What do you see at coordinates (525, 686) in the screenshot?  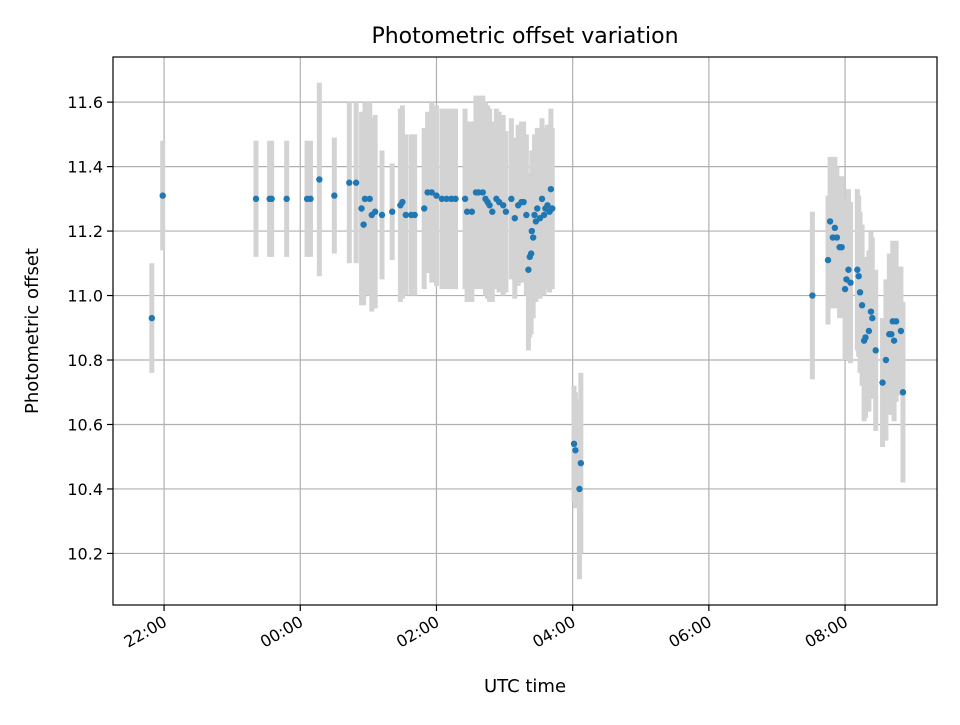 I see `x-axis-label: UTC time` at bounding box center [525, 686].